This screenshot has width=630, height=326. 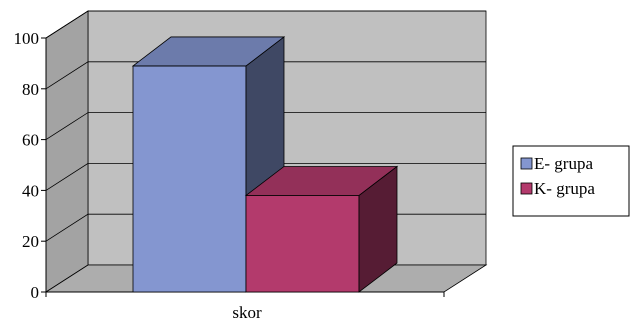 What do you see at coordinates (30, 89) in the screenshot?
I see `y-tick-label: 80` at bounding box center [30, 89].